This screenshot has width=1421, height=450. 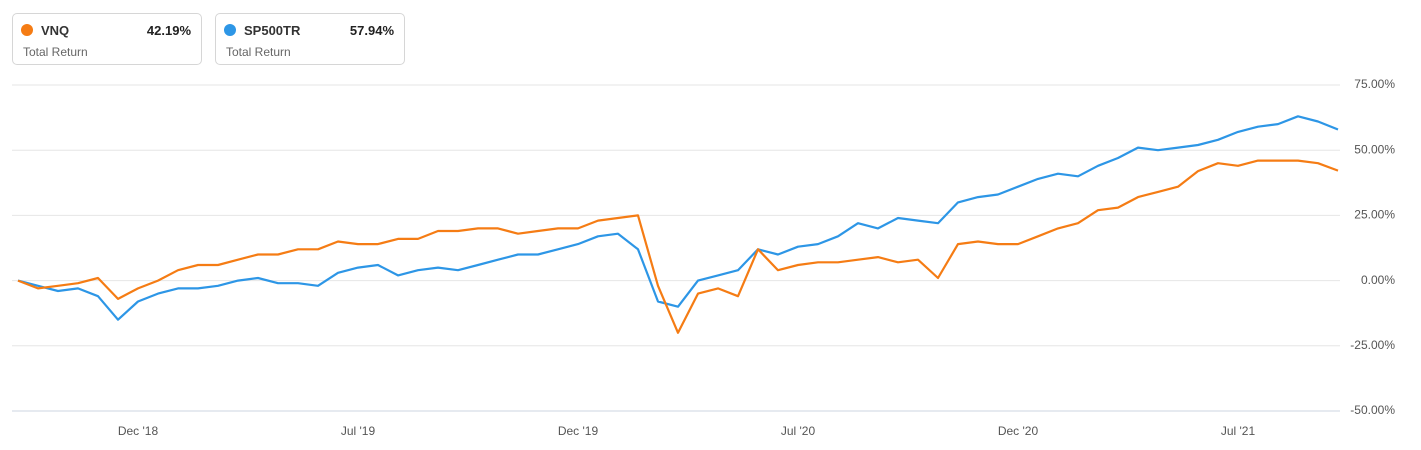 What do you see at coordinates (1372, 345) in the screenshot?
I see `y-tick-label: -25.00%` at bounding box center [1372, 345].